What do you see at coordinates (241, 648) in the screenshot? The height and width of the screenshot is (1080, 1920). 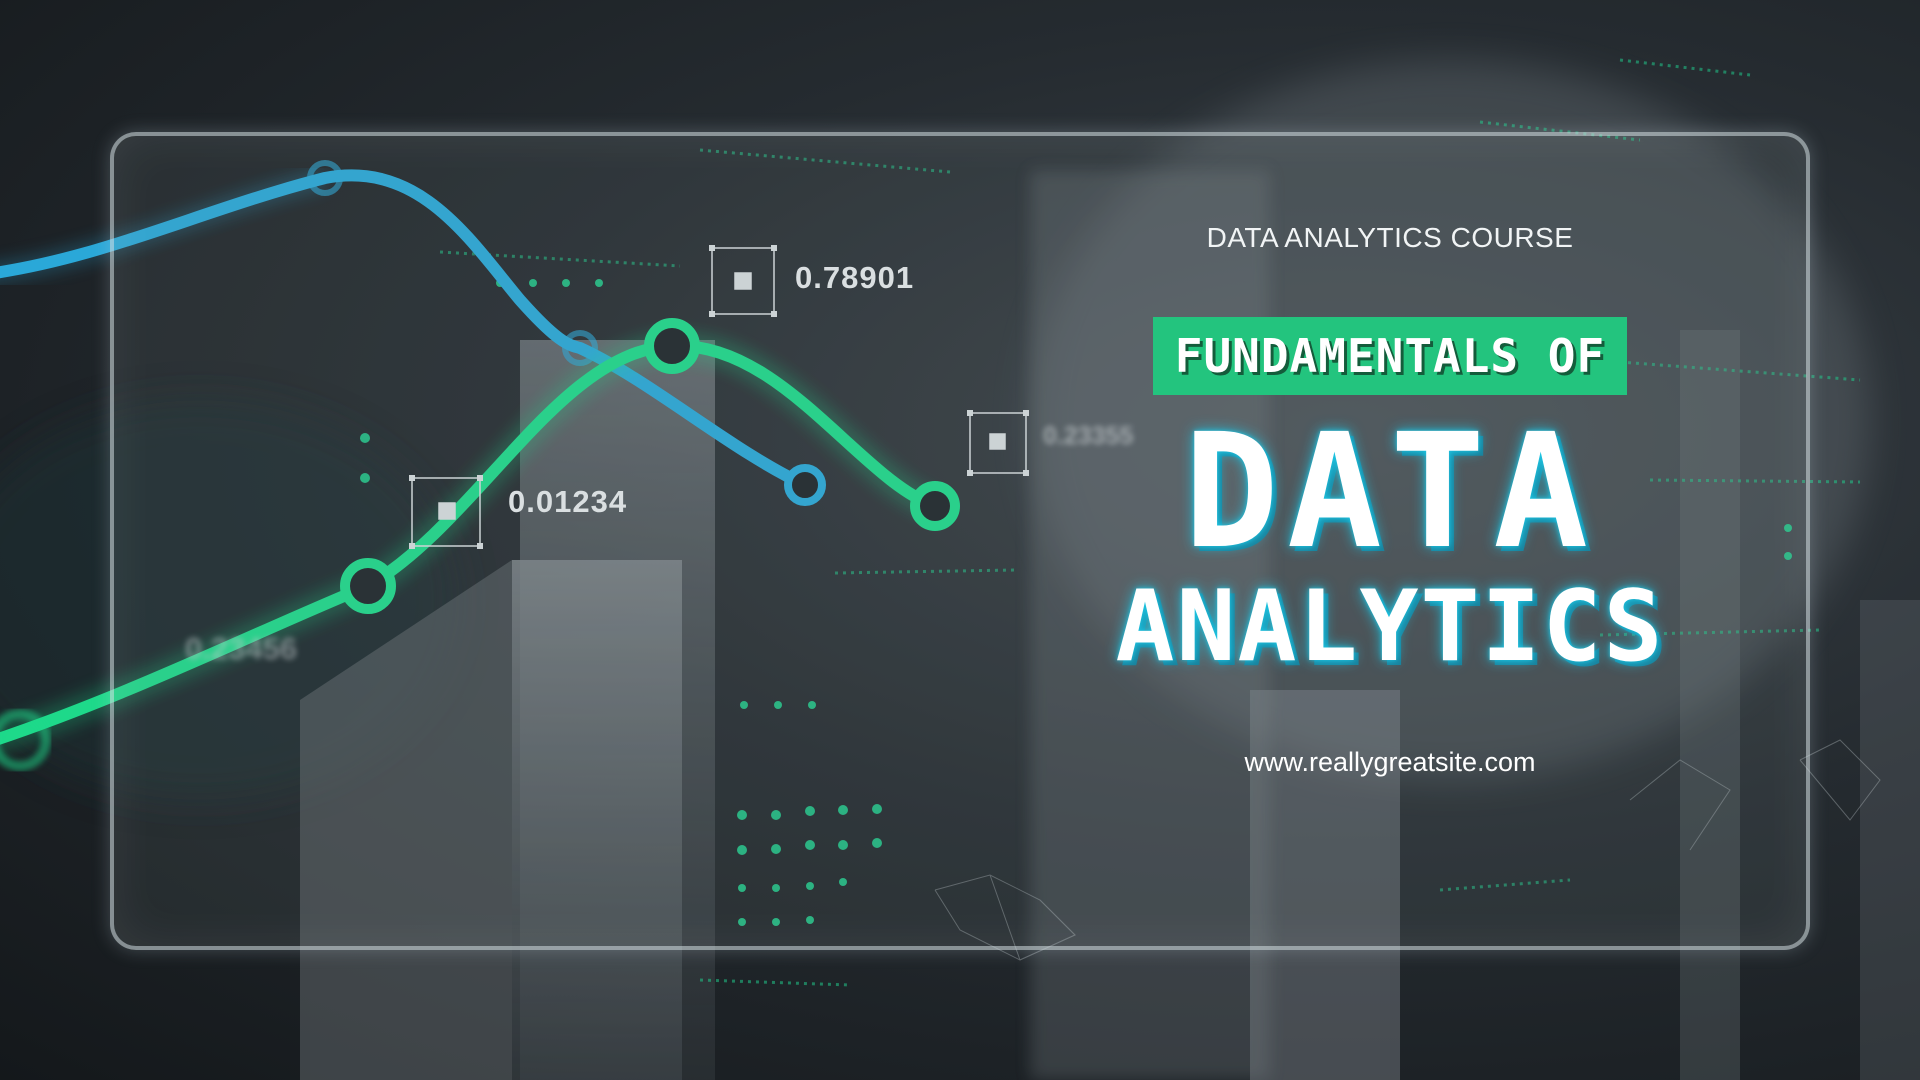 I see `readout-left: 0.23456` at bounding box center [241, 648].